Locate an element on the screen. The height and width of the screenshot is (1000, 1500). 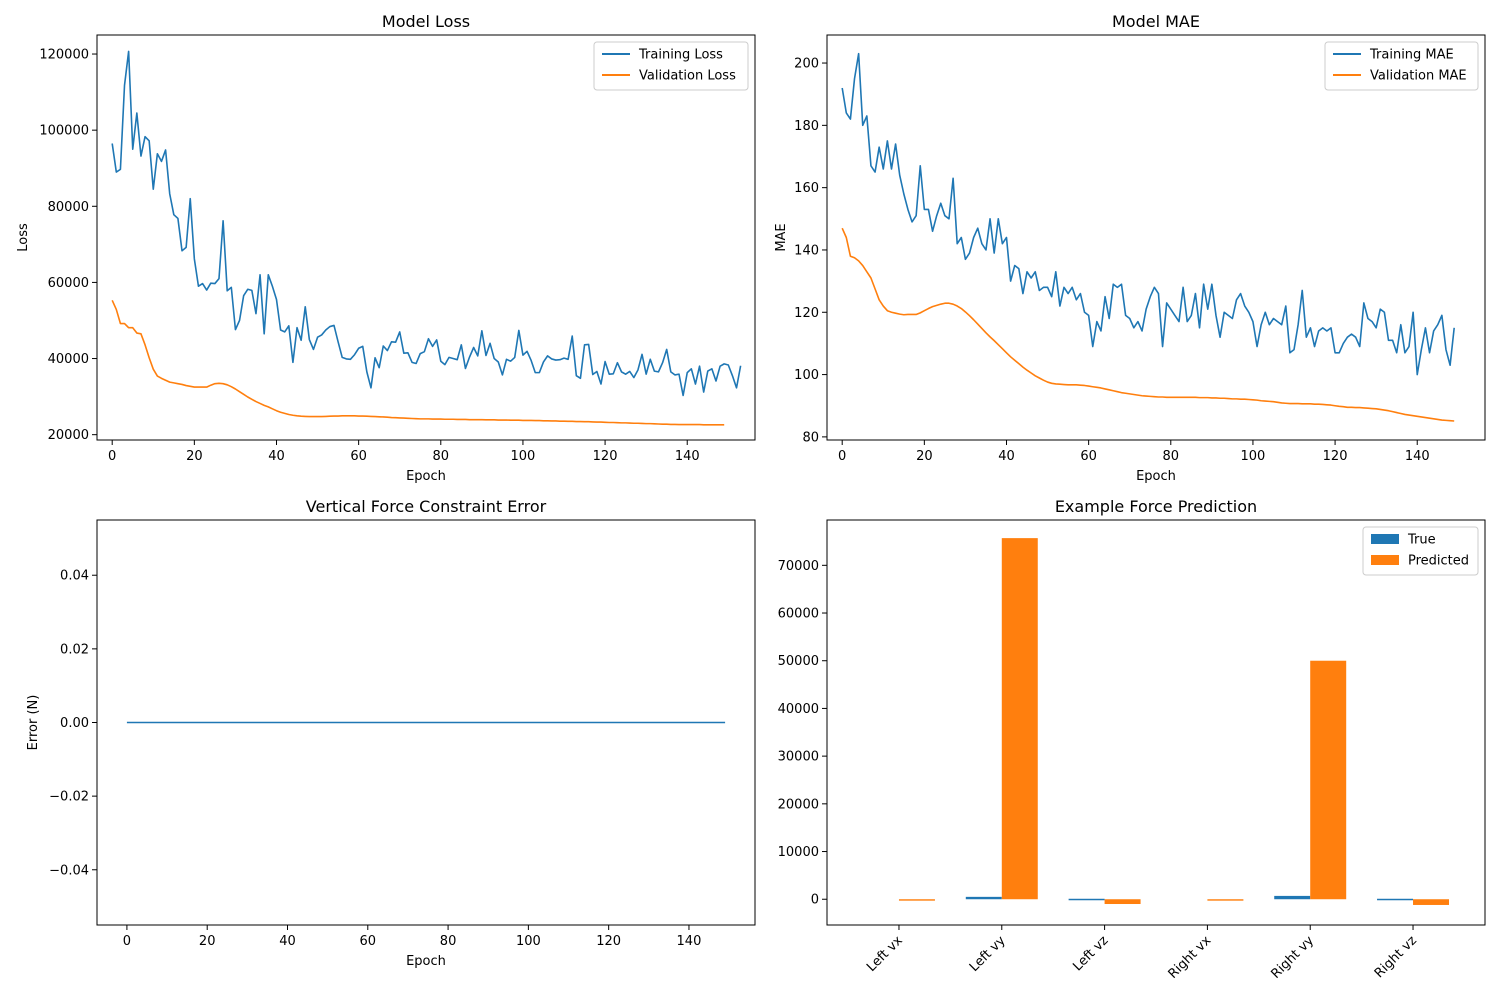
y-axis-label: Error (N) is located at coordinates (33, 723).